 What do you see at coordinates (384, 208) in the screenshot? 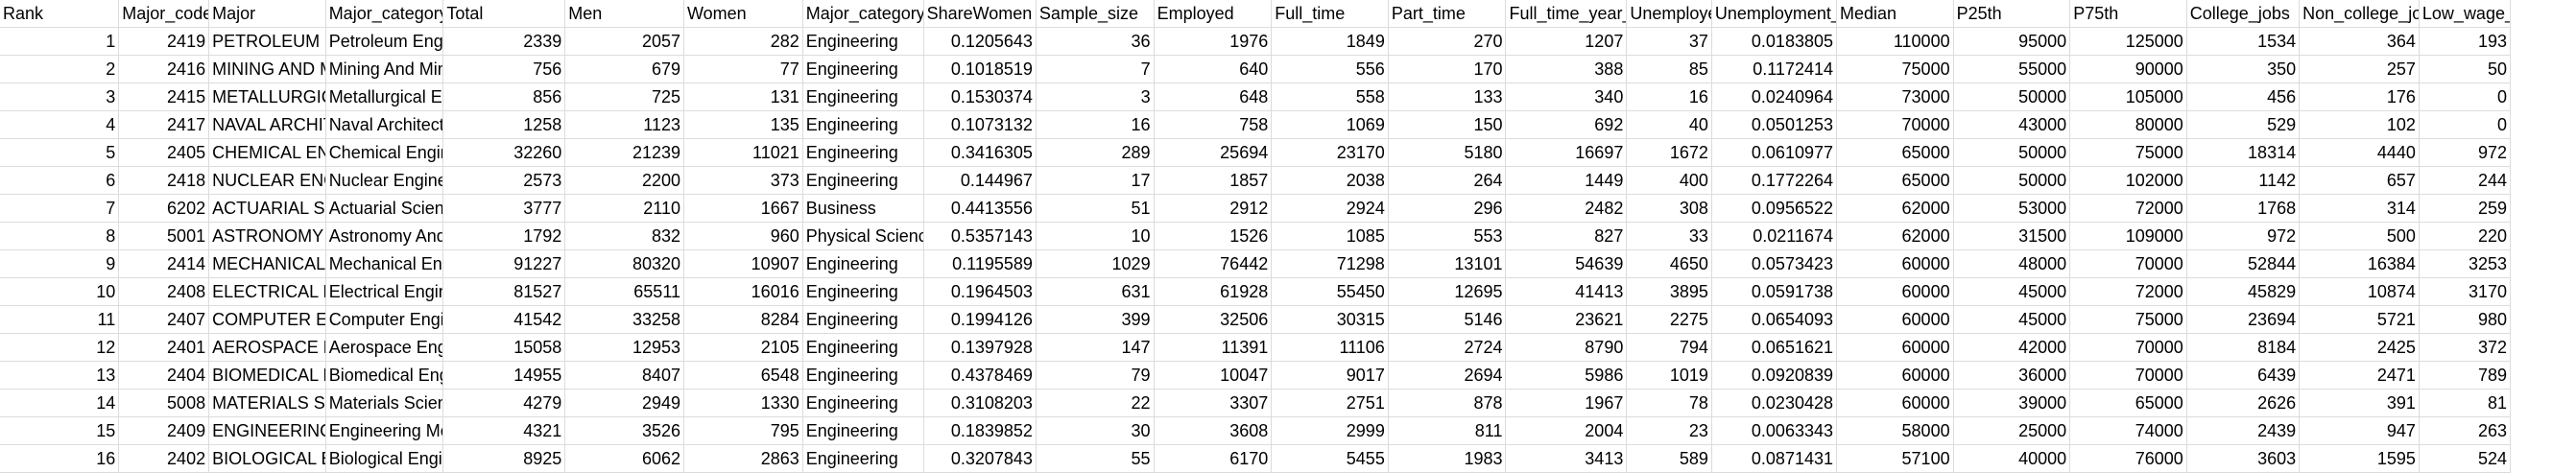
I see `cell-major-category-full: Actuarial Science` at bounding box center [384, 208].